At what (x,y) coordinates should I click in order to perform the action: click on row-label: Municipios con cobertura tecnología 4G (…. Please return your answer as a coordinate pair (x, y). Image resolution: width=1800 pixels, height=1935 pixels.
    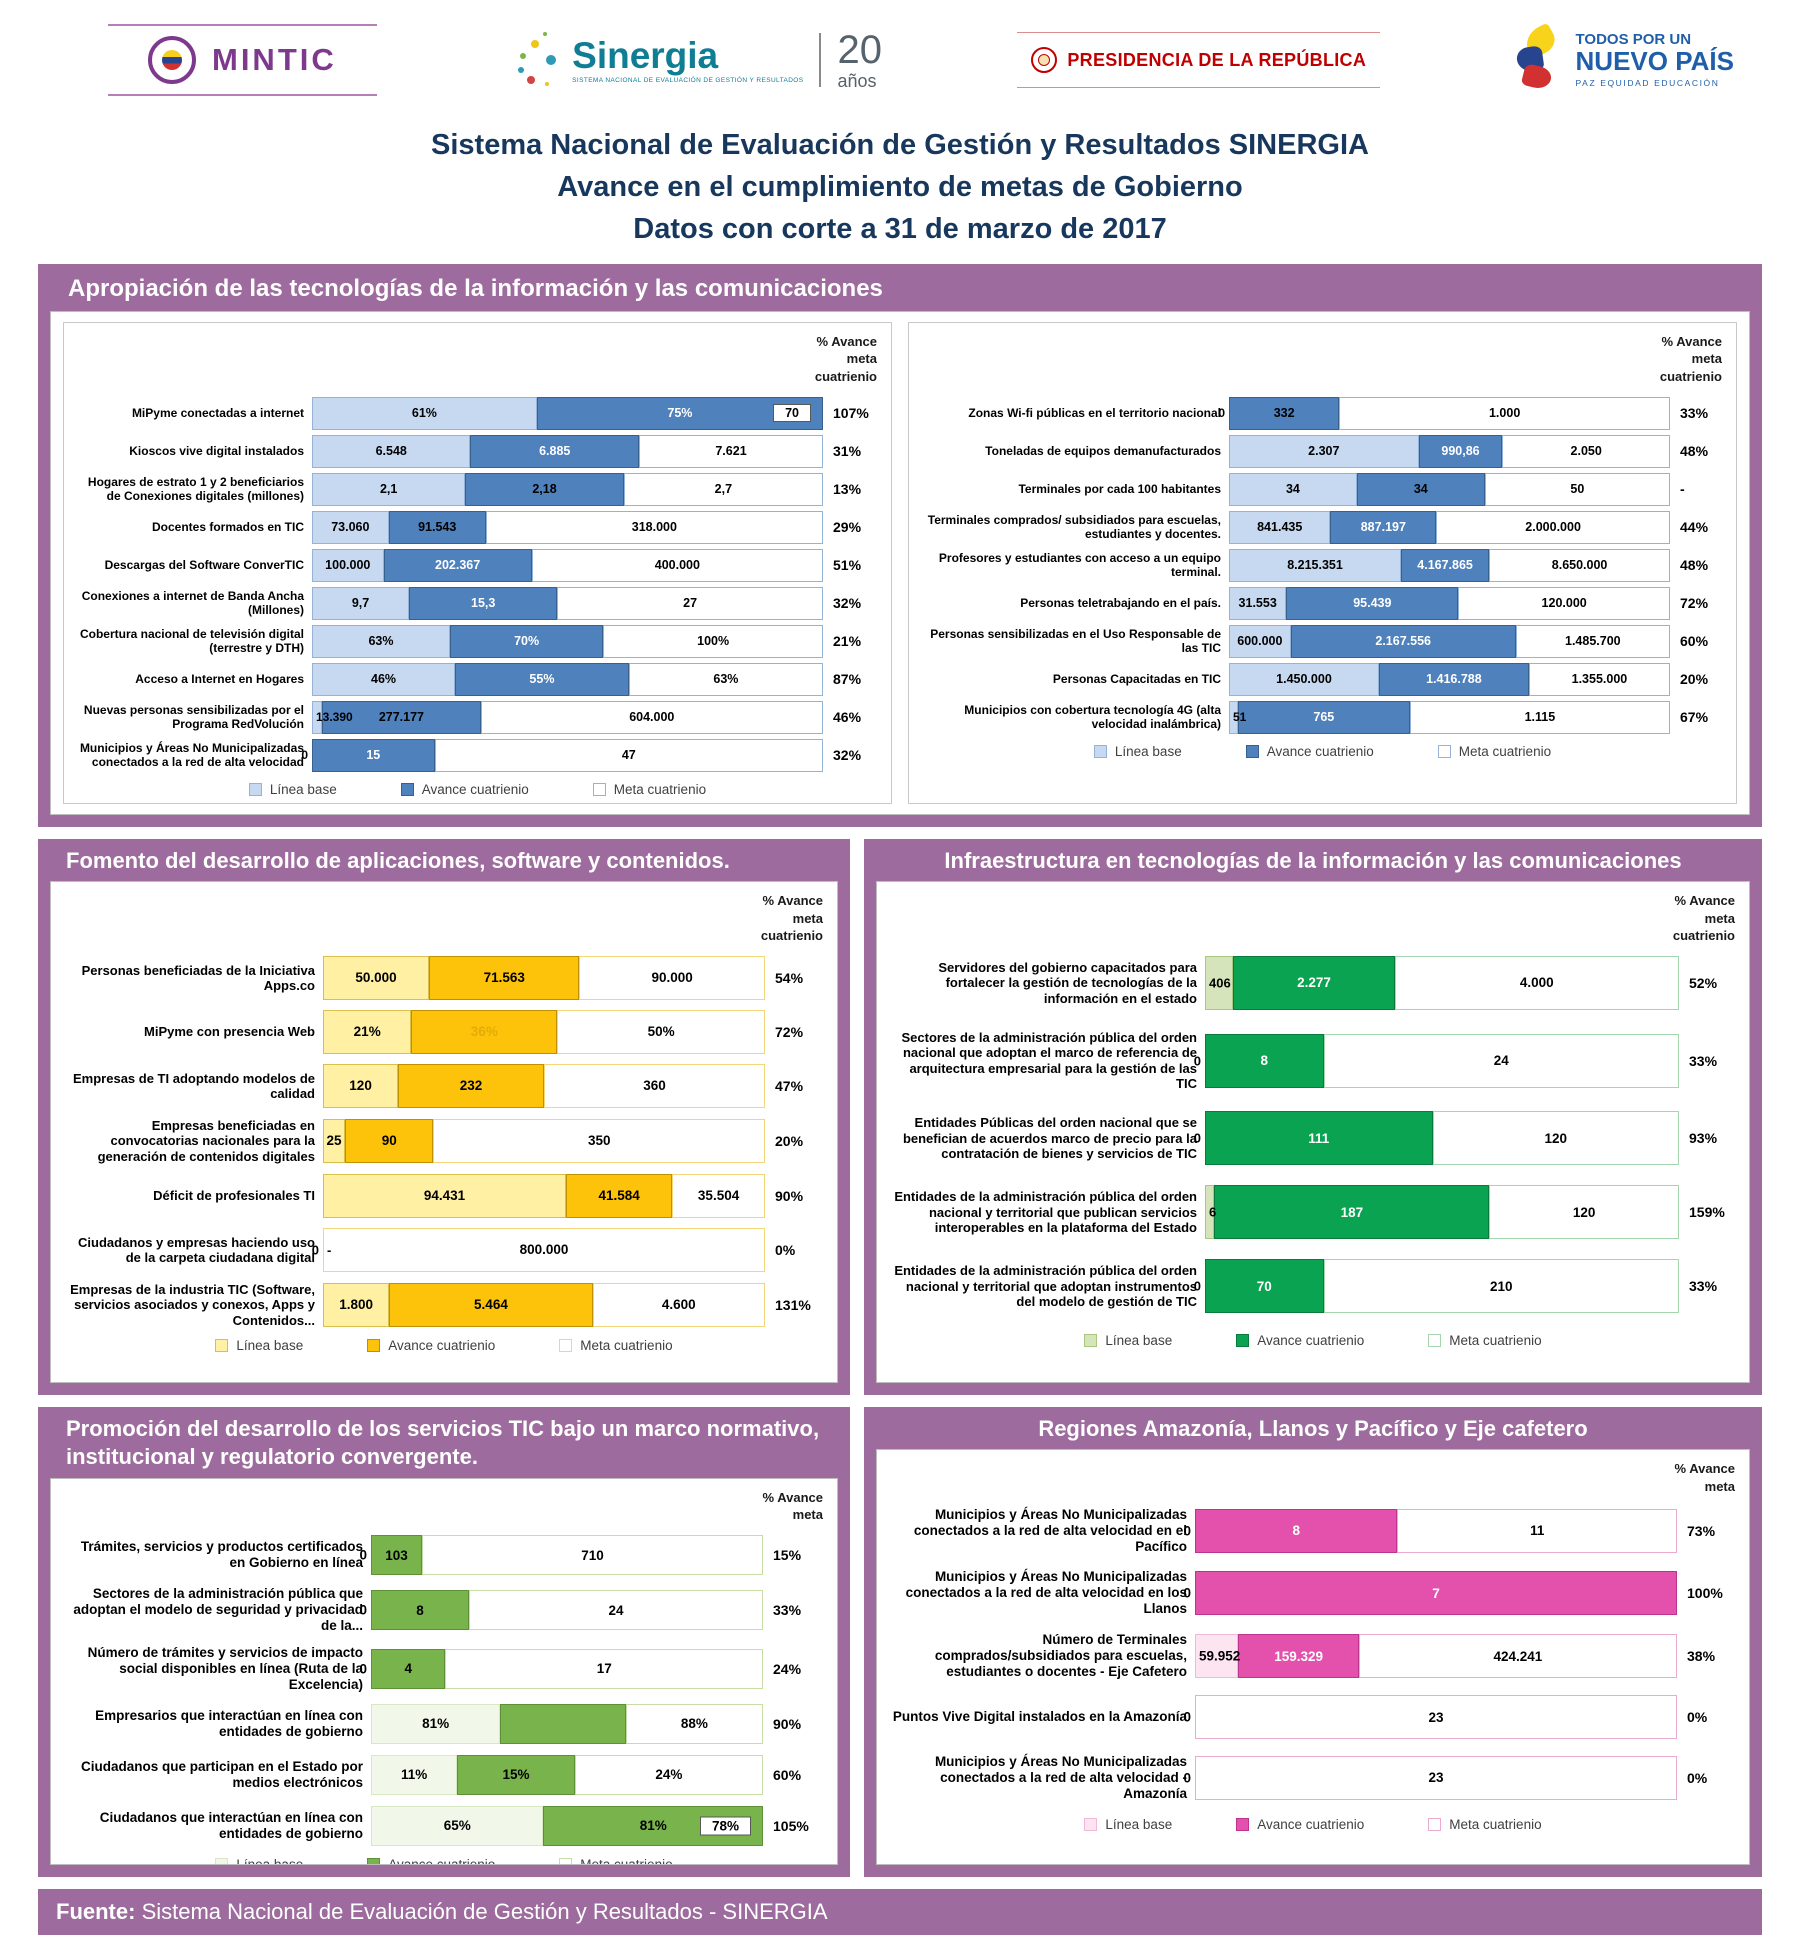
    Looking at the image, I should click on (1092, 717).